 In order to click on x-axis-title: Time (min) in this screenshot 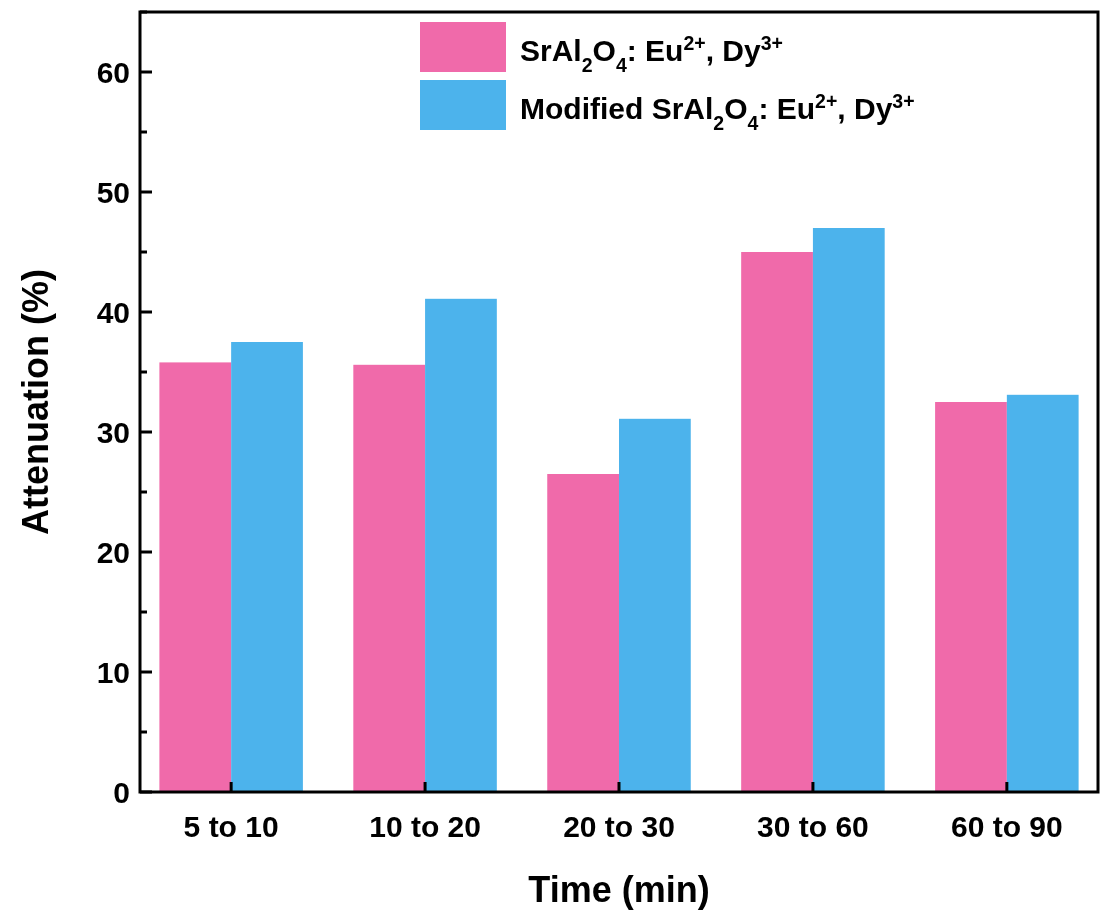, I will do `click(619, 889)`.